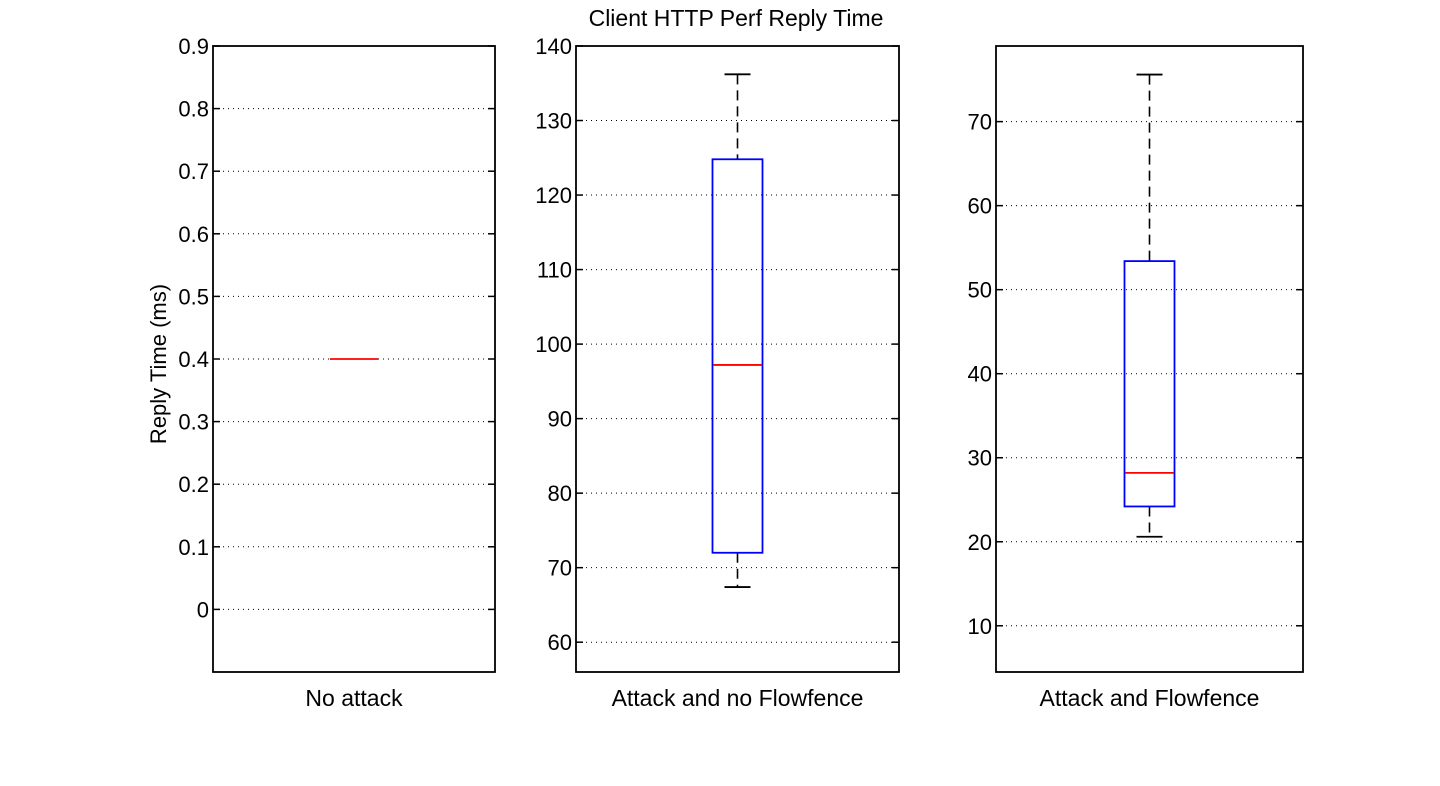 The width and height of the screenshot is (1440, 786). I want to click on y-tick-label: 90, so click(560, 419).